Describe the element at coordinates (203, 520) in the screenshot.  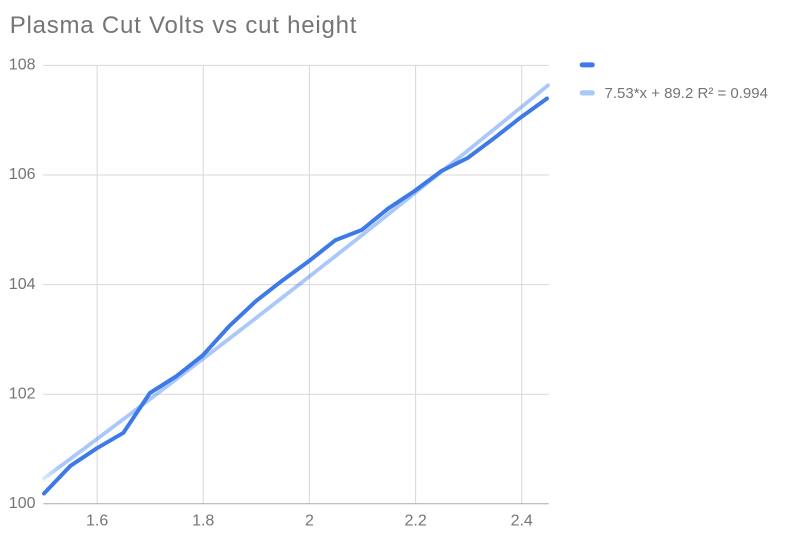
I see `svg-text: 1.8` at that location.